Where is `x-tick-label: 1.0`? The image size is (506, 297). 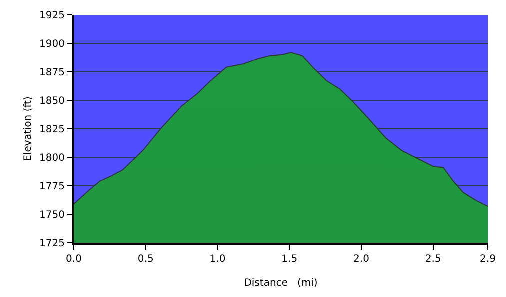 x-tick-label: 1.0 is located at coordinates (218, 259).